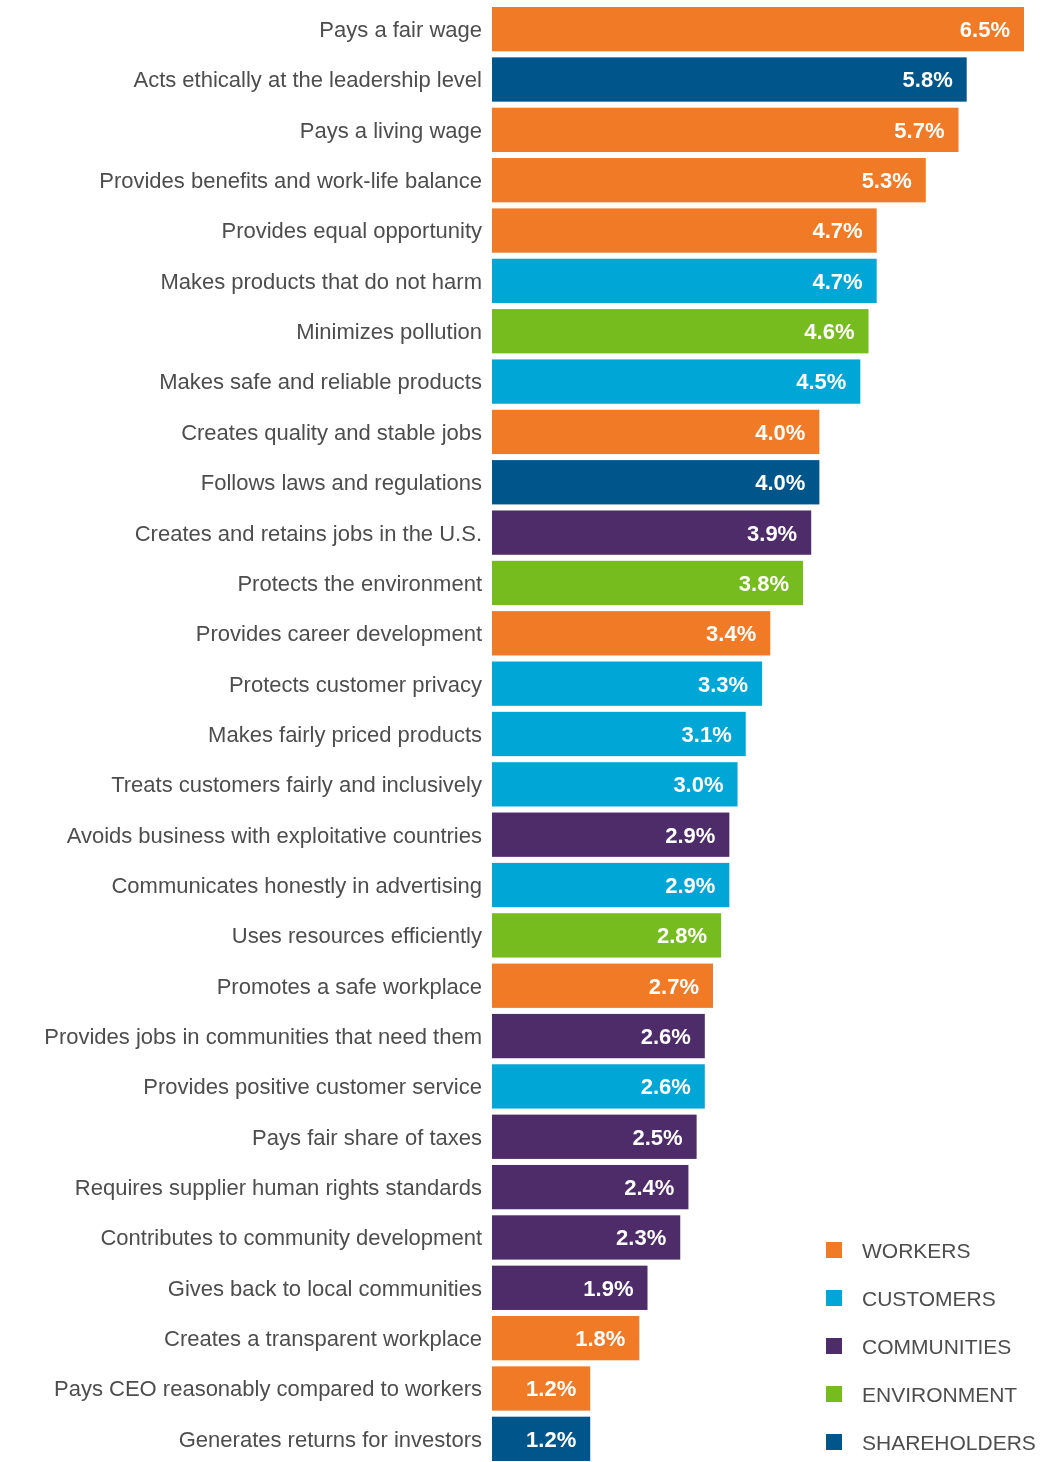 The image size is (1043, 1462). Describe the element at coordinates (682, 936) in the screenshot. I see `data-label: 2.8%` at that location.